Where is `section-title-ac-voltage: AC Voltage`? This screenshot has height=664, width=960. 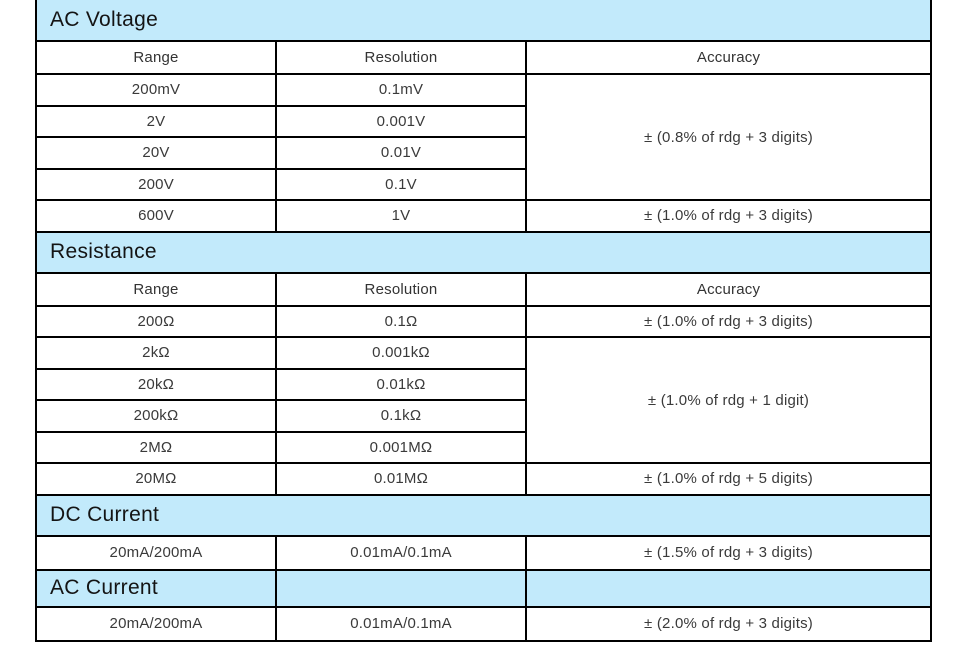
section-title-ac-voltage: AC Voltage is located at coordinates (483, 21).